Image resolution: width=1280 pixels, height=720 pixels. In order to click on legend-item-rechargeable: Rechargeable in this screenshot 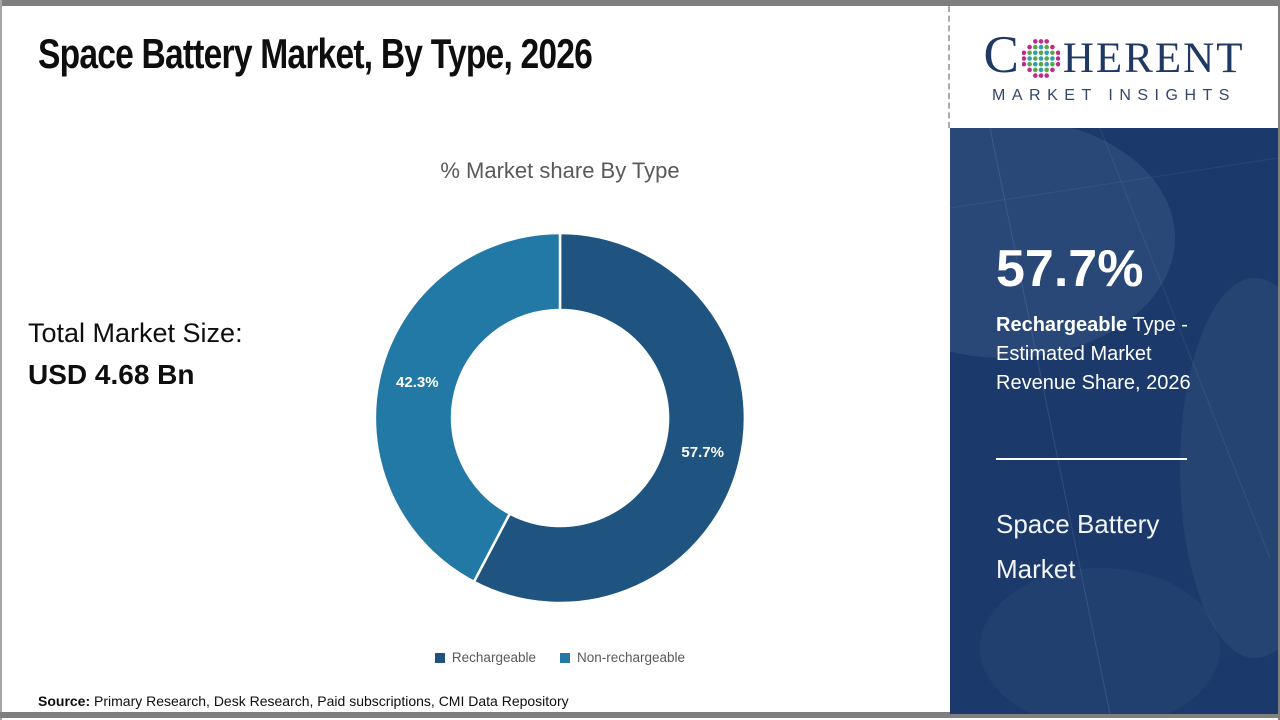, I will do `click(485, 657)`.